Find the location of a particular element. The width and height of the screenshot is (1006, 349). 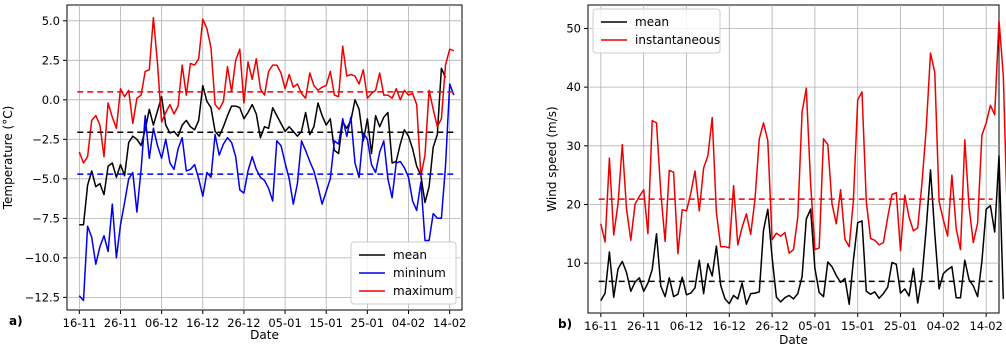

x-axis-label-b: Date is located at coordinates (793, 340).